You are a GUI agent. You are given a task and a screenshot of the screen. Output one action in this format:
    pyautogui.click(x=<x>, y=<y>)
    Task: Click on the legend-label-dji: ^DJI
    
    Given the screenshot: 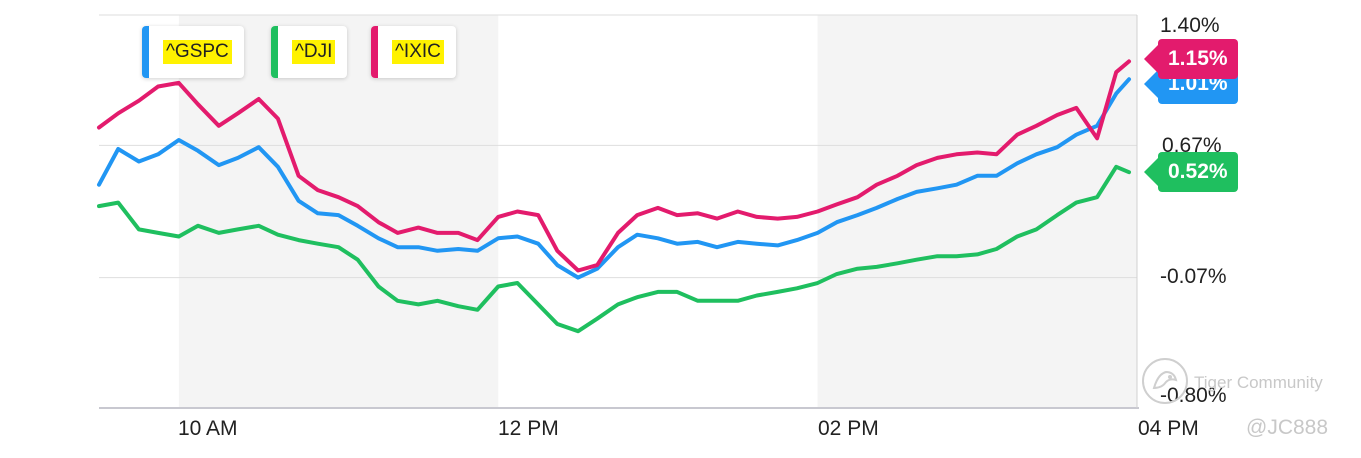 What is the action you would take?
    pyautogui.click(x=314, y=52)
    